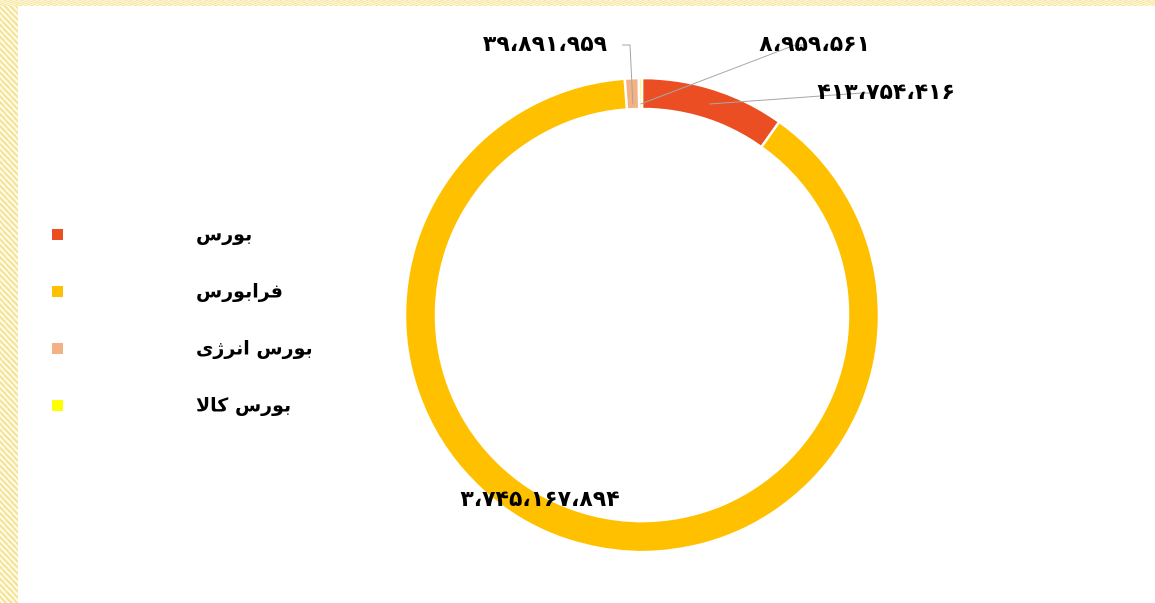  What do you see at coordinates (239, 292) in the screenshot?
I see `legend-label: فرابورس` at bounding box center [239, 292].